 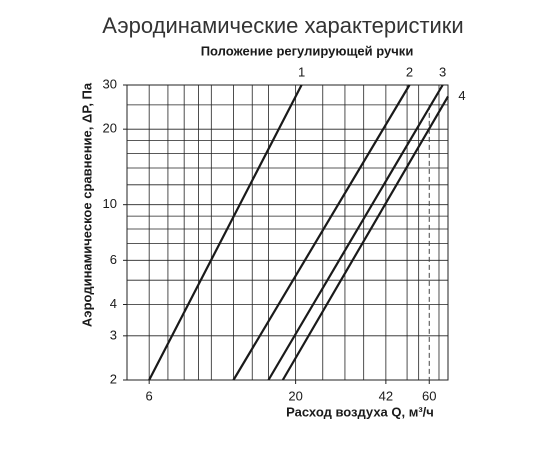 I want to click on y-tick-label: 3, so click(x=113, y=334).